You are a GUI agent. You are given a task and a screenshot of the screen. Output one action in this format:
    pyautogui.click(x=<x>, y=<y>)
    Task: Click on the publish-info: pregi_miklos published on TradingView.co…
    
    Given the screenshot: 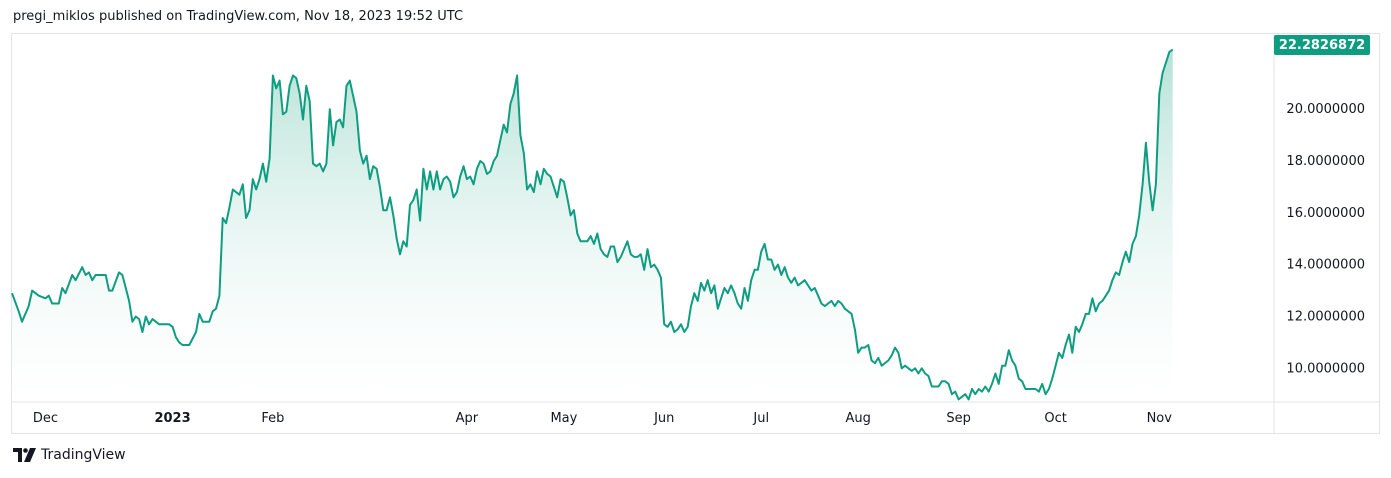 What is the action you would take?
    pyautogui.click(x=238, y=16)
    